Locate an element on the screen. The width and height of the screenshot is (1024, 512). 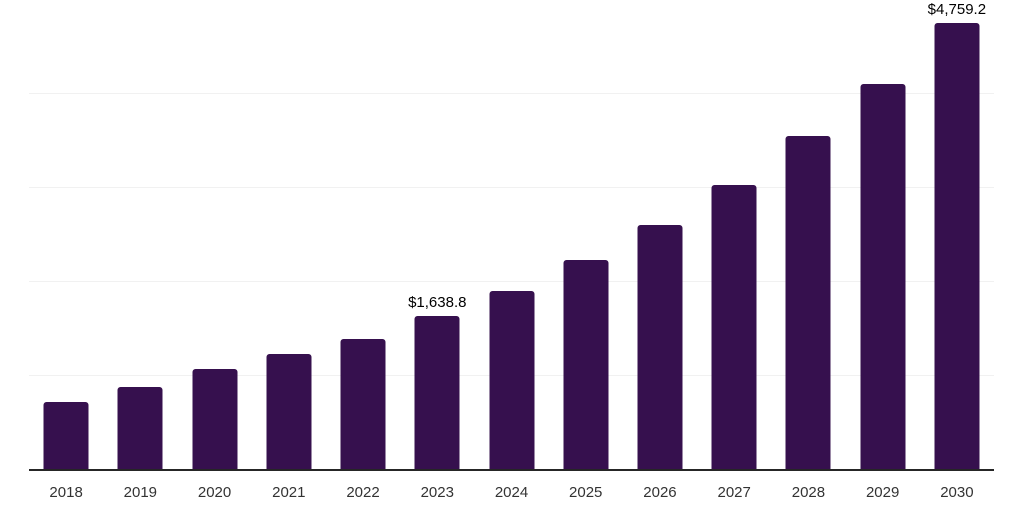
bar-2021 is located at coordinates (289, 411).